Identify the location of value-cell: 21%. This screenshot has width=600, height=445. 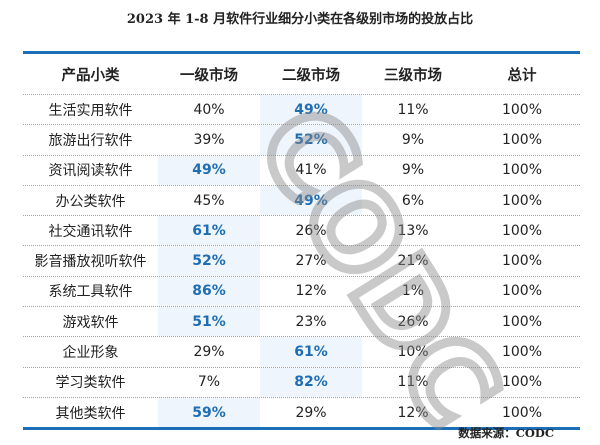
(413, 261).